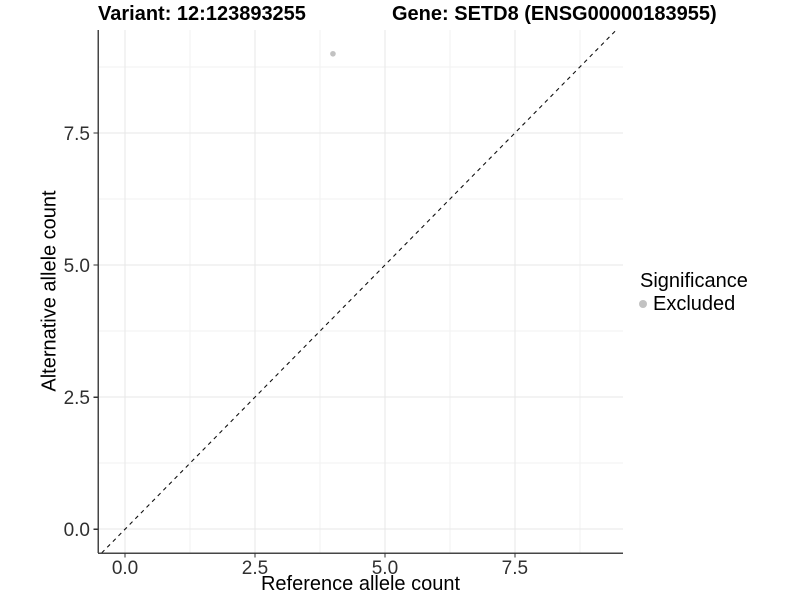 Image resolution: width=800 pixels, height=600 pixels. What do you see at coordinates (77, 398) in the screenshot?
I see `y-tick-label: 2.5` at bounding box center [77, 398].